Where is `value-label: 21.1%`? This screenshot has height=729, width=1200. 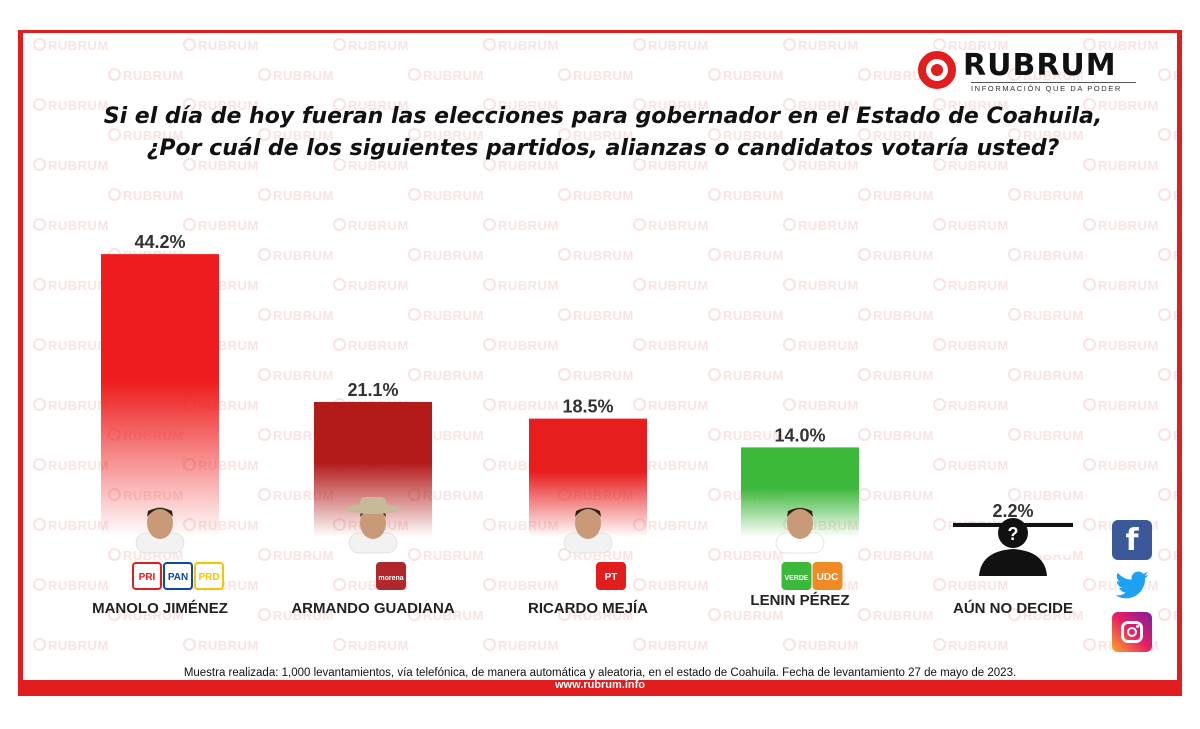
value-label: 21.1% is located at coordinates (372, 390).